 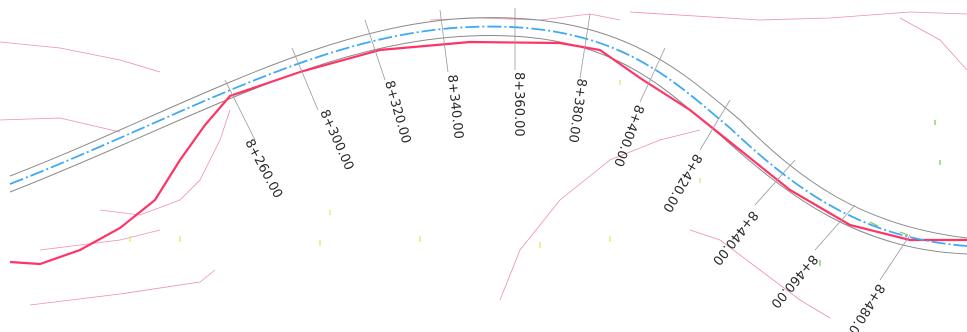 I want to click on station-label: 8+320.00, so click(x=397, y=112).